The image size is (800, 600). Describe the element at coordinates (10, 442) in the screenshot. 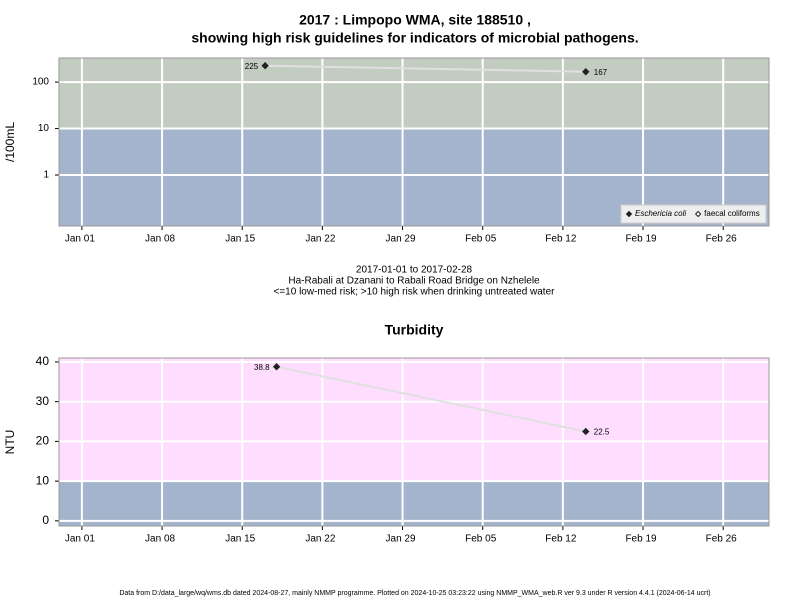

I see `y-axis-label: NTU` at that location.